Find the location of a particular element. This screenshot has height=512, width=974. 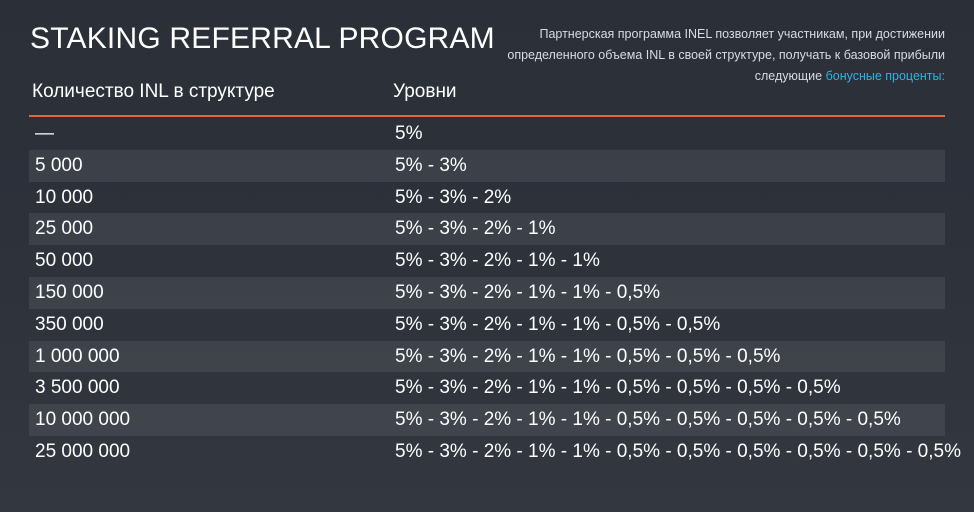

page-title: STAKING REFERRAL PROGRAM is located at coordinates (262, 38).